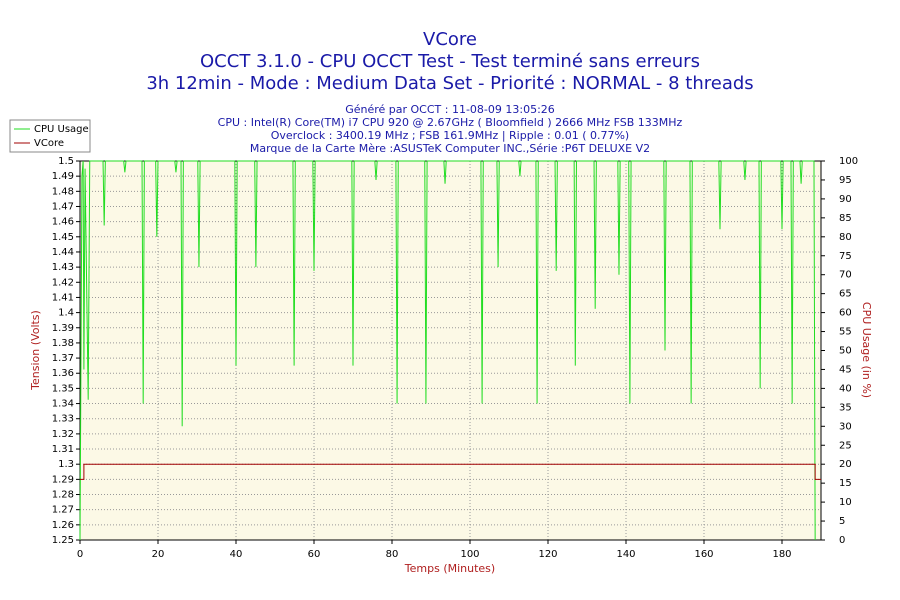 This screenshot has height=600, width=900. I want to click on y-tick-label: 1.38, so click(63, 343).